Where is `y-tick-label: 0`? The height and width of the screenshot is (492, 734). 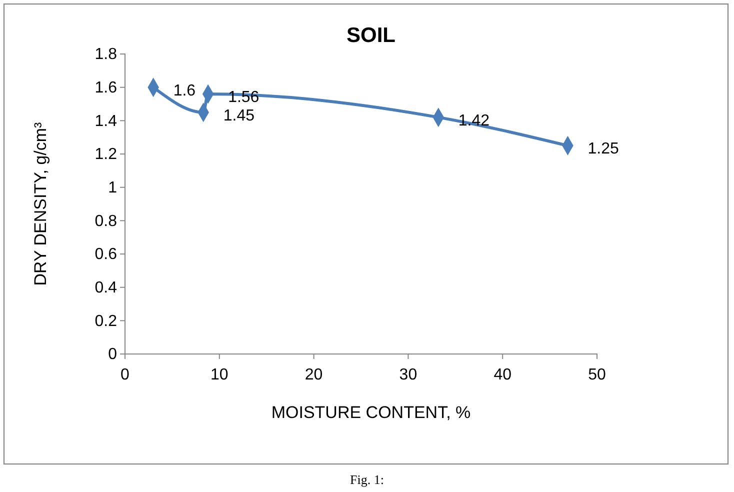
y-tick-label: 0 is located at coordinates (113, 355).